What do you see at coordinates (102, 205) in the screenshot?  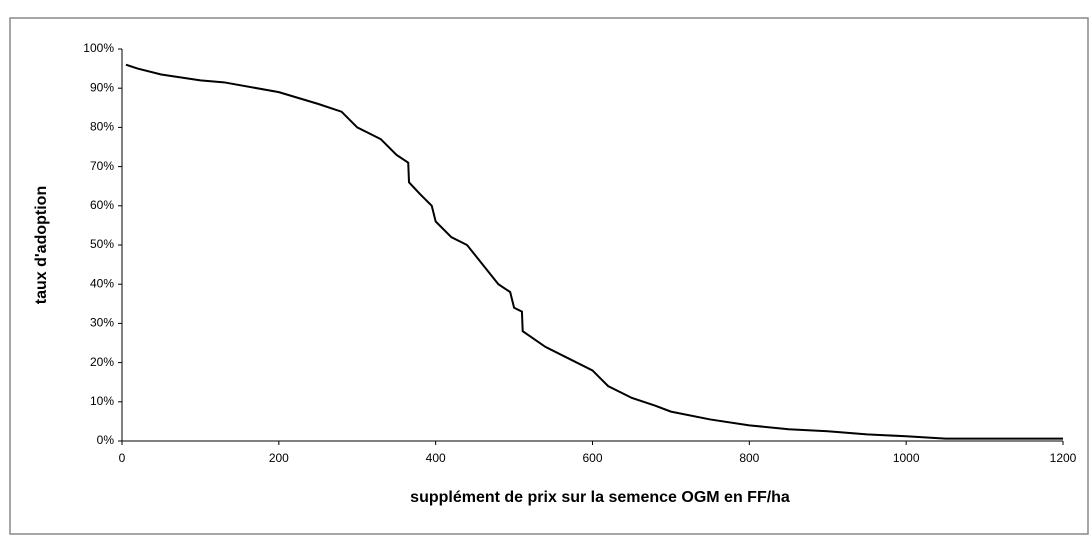 I see `y-tick-label: 60%` at bounding box center [102, 205].